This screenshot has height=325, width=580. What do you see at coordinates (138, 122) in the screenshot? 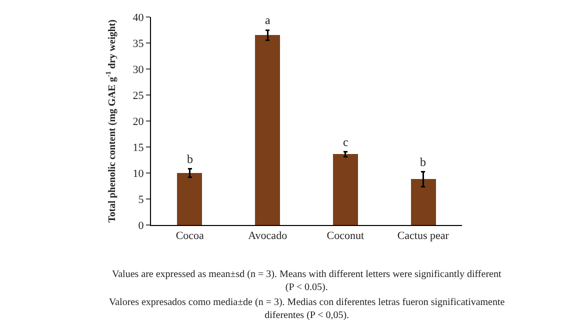
I see `y-tick-label: 20` at bounding box center [138, 122].